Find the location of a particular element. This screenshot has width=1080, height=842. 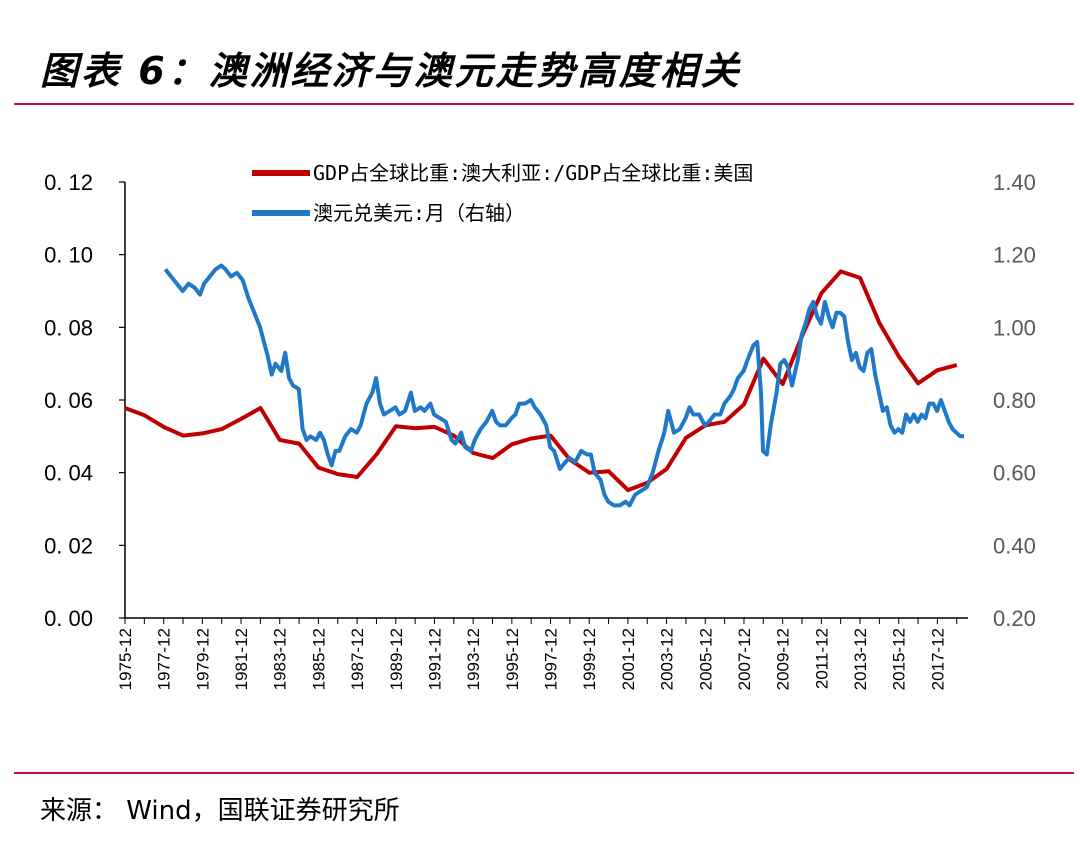

y-right-tick-label: 1.00 is located at coordinates (1014, 327).